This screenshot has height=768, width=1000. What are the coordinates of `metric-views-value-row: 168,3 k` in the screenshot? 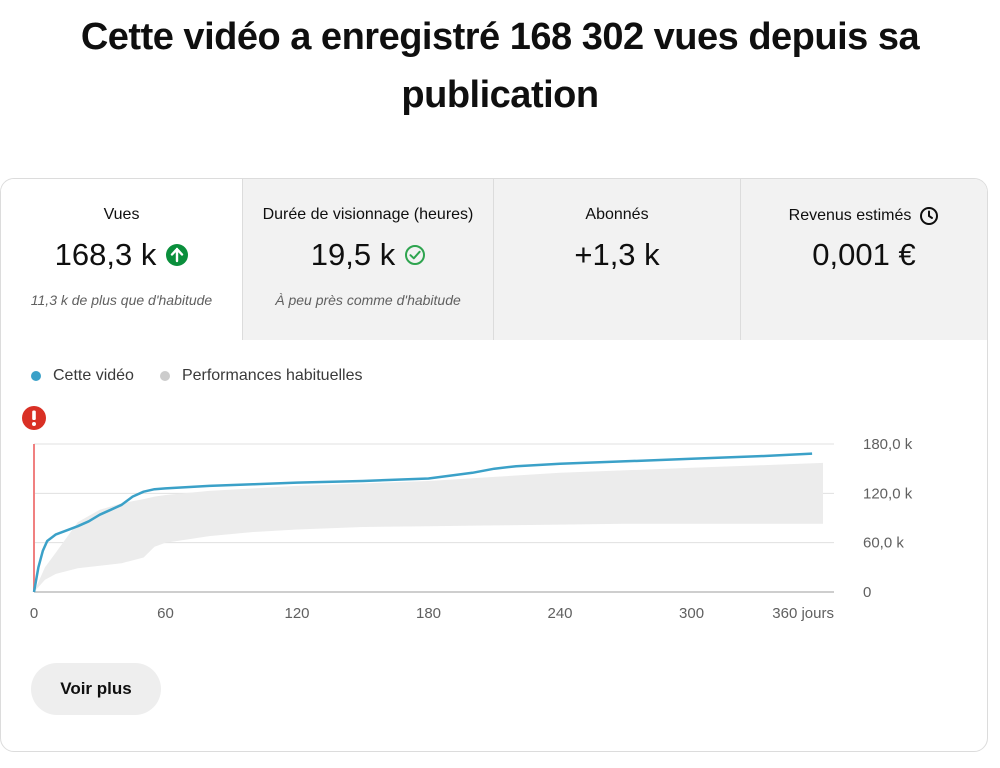 It's located at (121, 255).